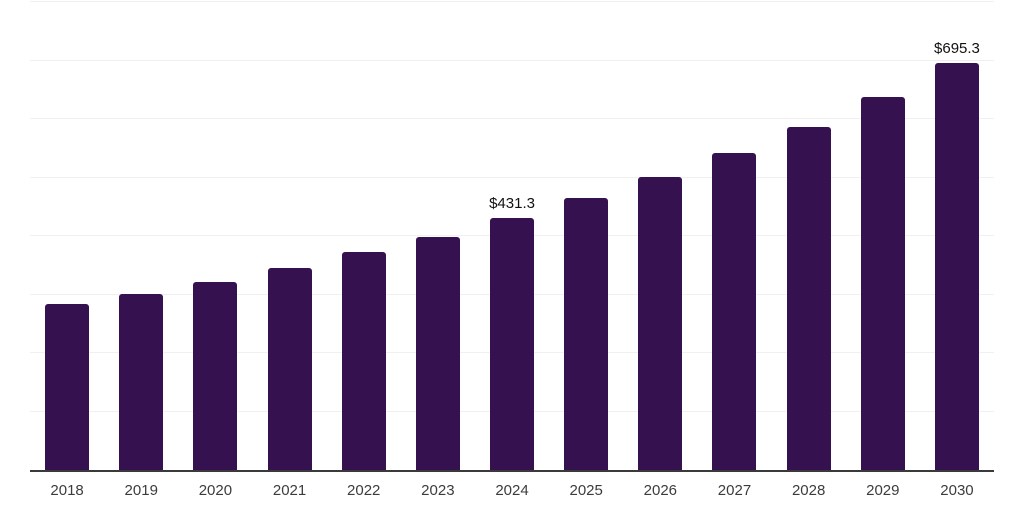 The image size is (1024, 512). Describe the element at coordinates (437, 353) in the screenshot. I see `bar-2023` at that location.